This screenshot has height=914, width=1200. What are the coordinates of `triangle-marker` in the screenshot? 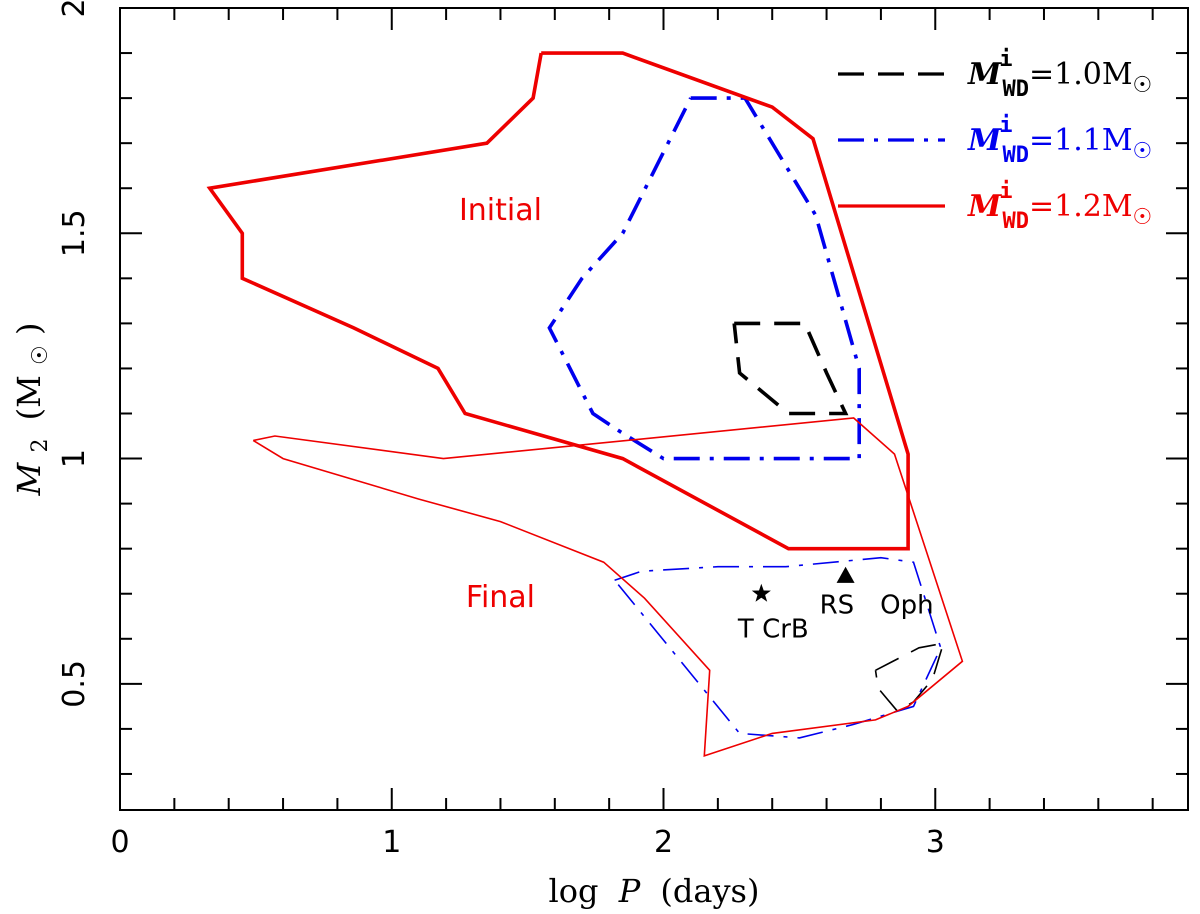 It's located at (845, 574).